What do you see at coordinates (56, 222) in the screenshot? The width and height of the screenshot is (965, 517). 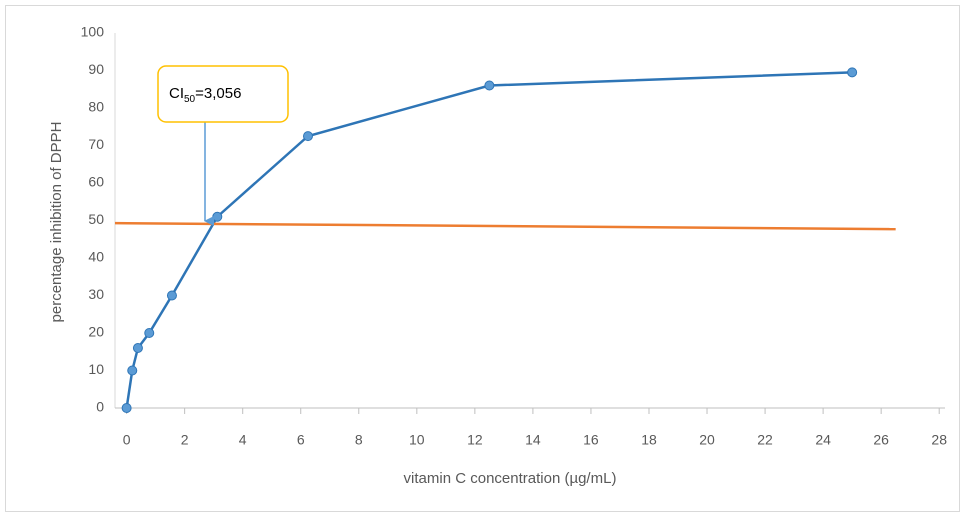 I see `y-axis-title: percentage inhibition of DPPH` at bounding box center [56, 222].